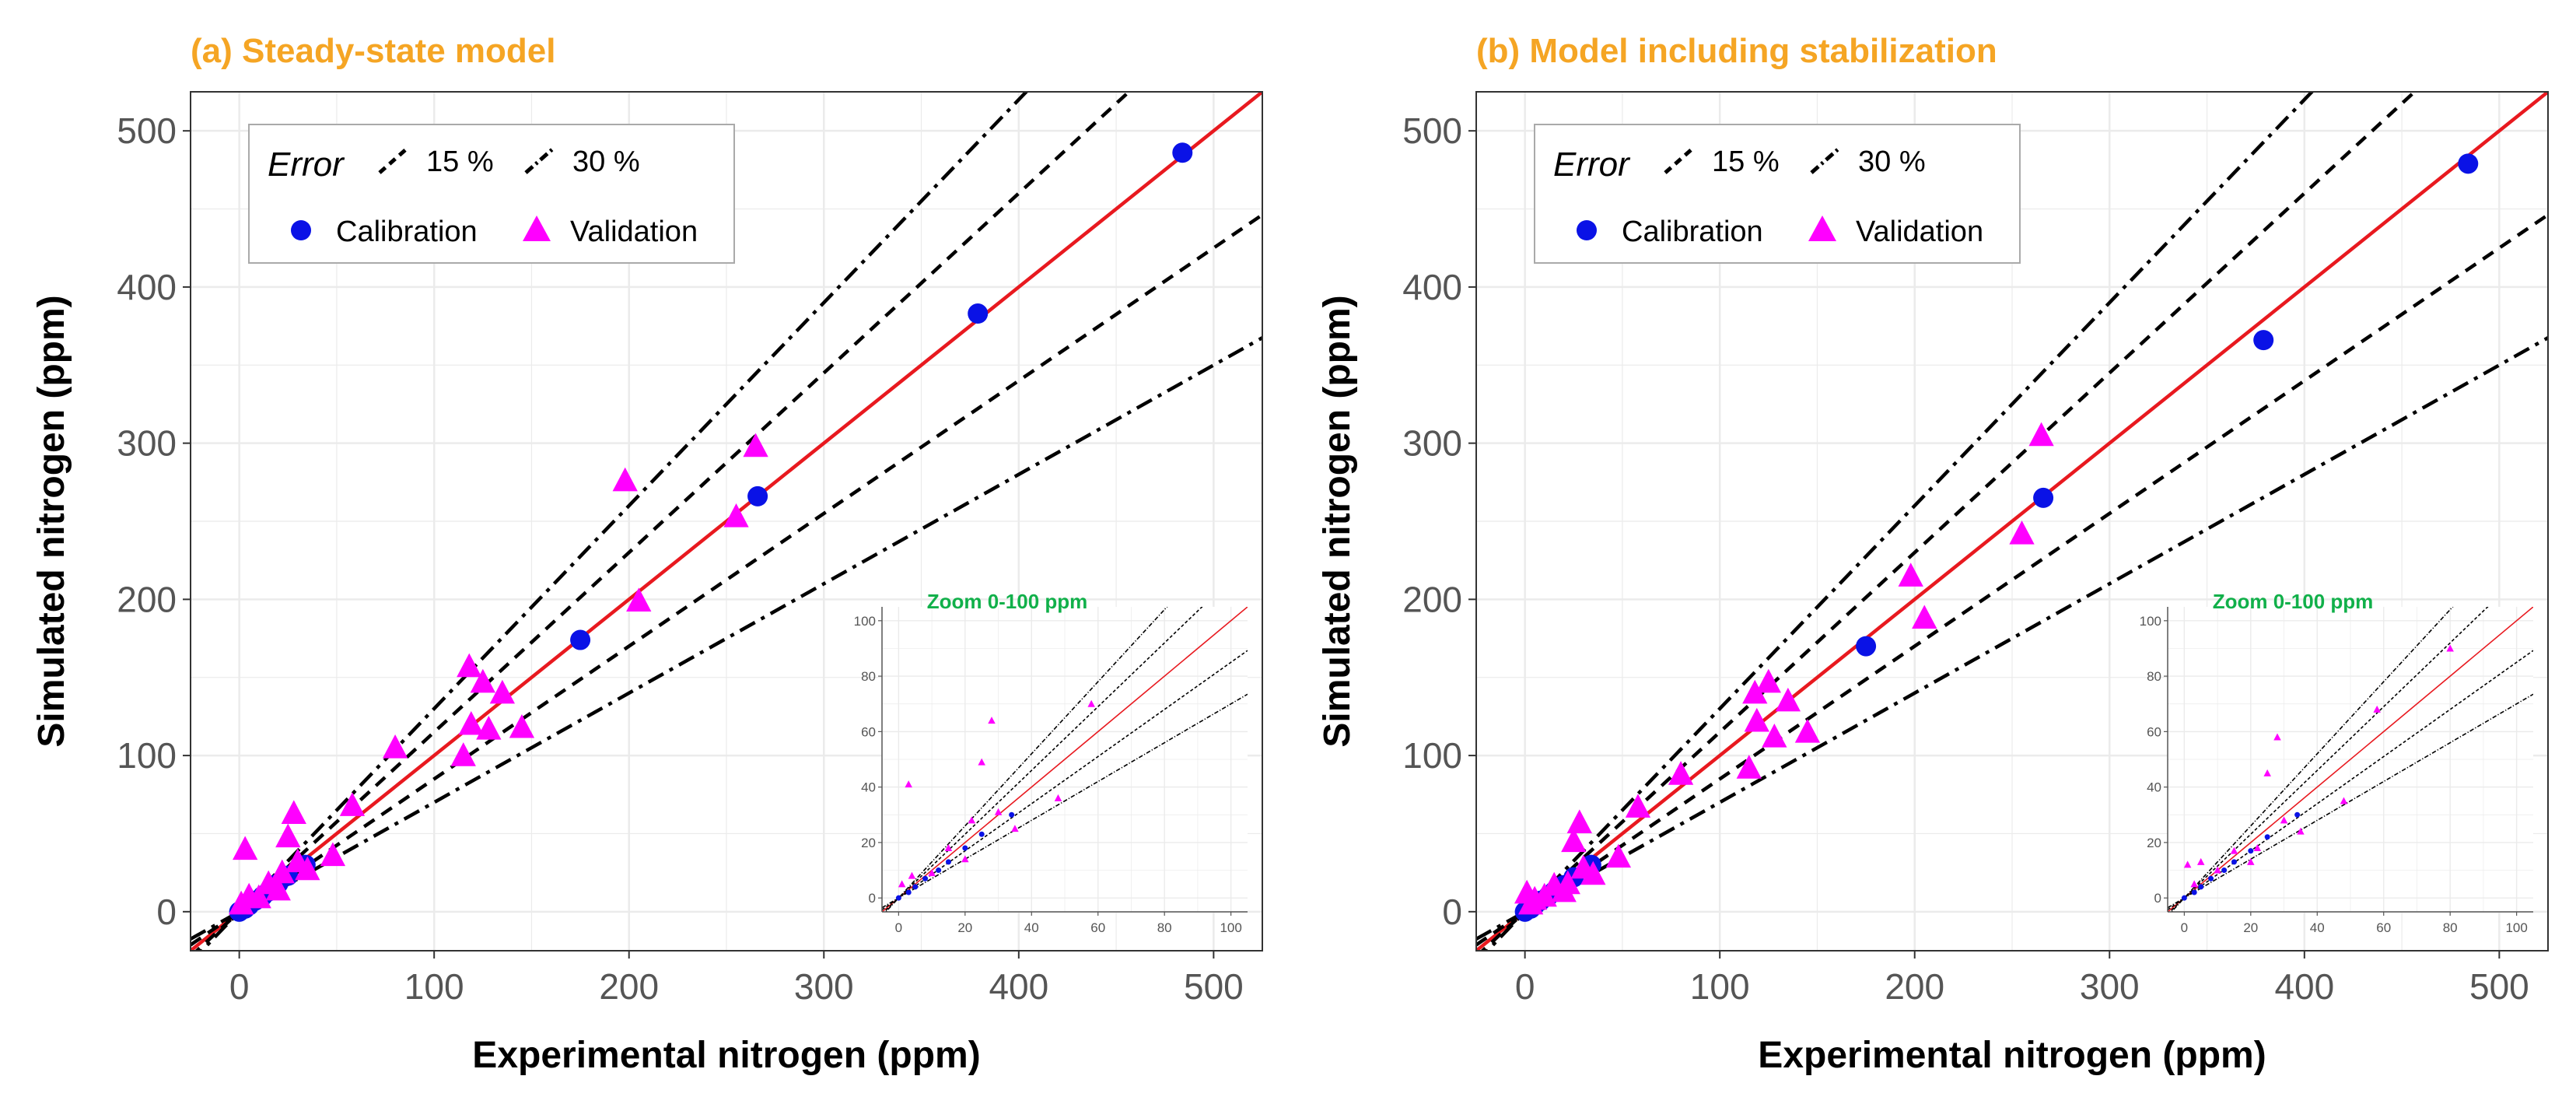 Image resolution: width=2576 pixels, height=1104 pixels. What do you see at coordinates (2250, 928) in the screenshot?
I see `inset-x-tick-label: 20` at bounding box center [2250, 928].